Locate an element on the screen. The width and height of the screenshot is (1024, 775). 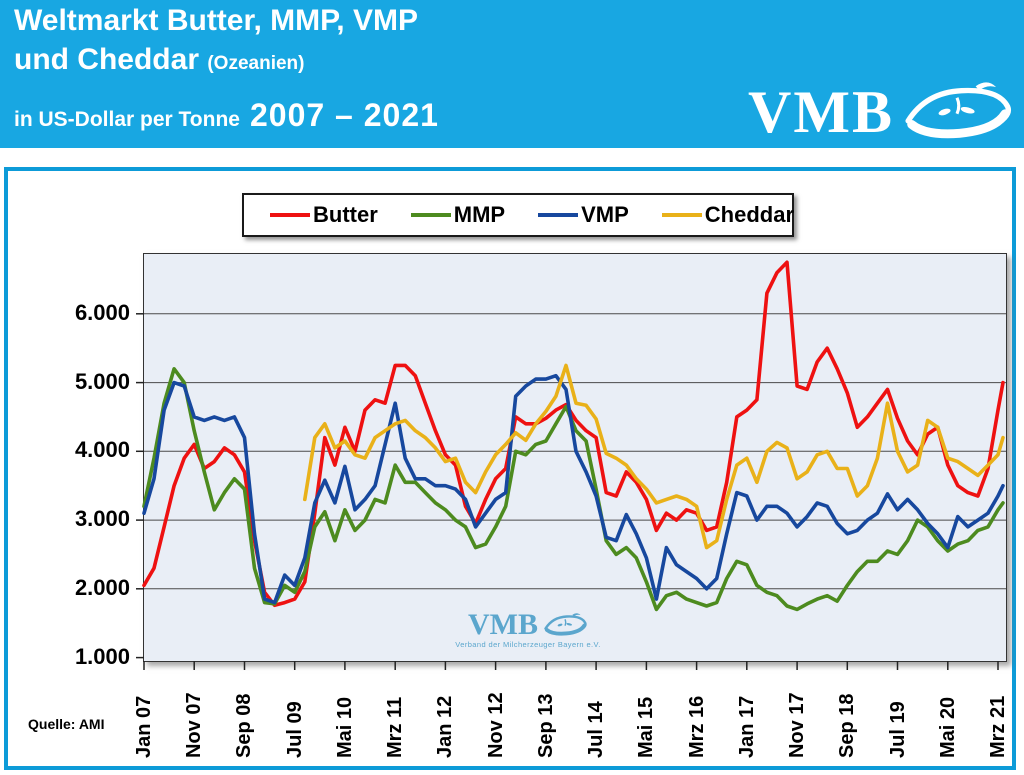
x-axis-label: Jul 19 is located at coordinates (898, 729).